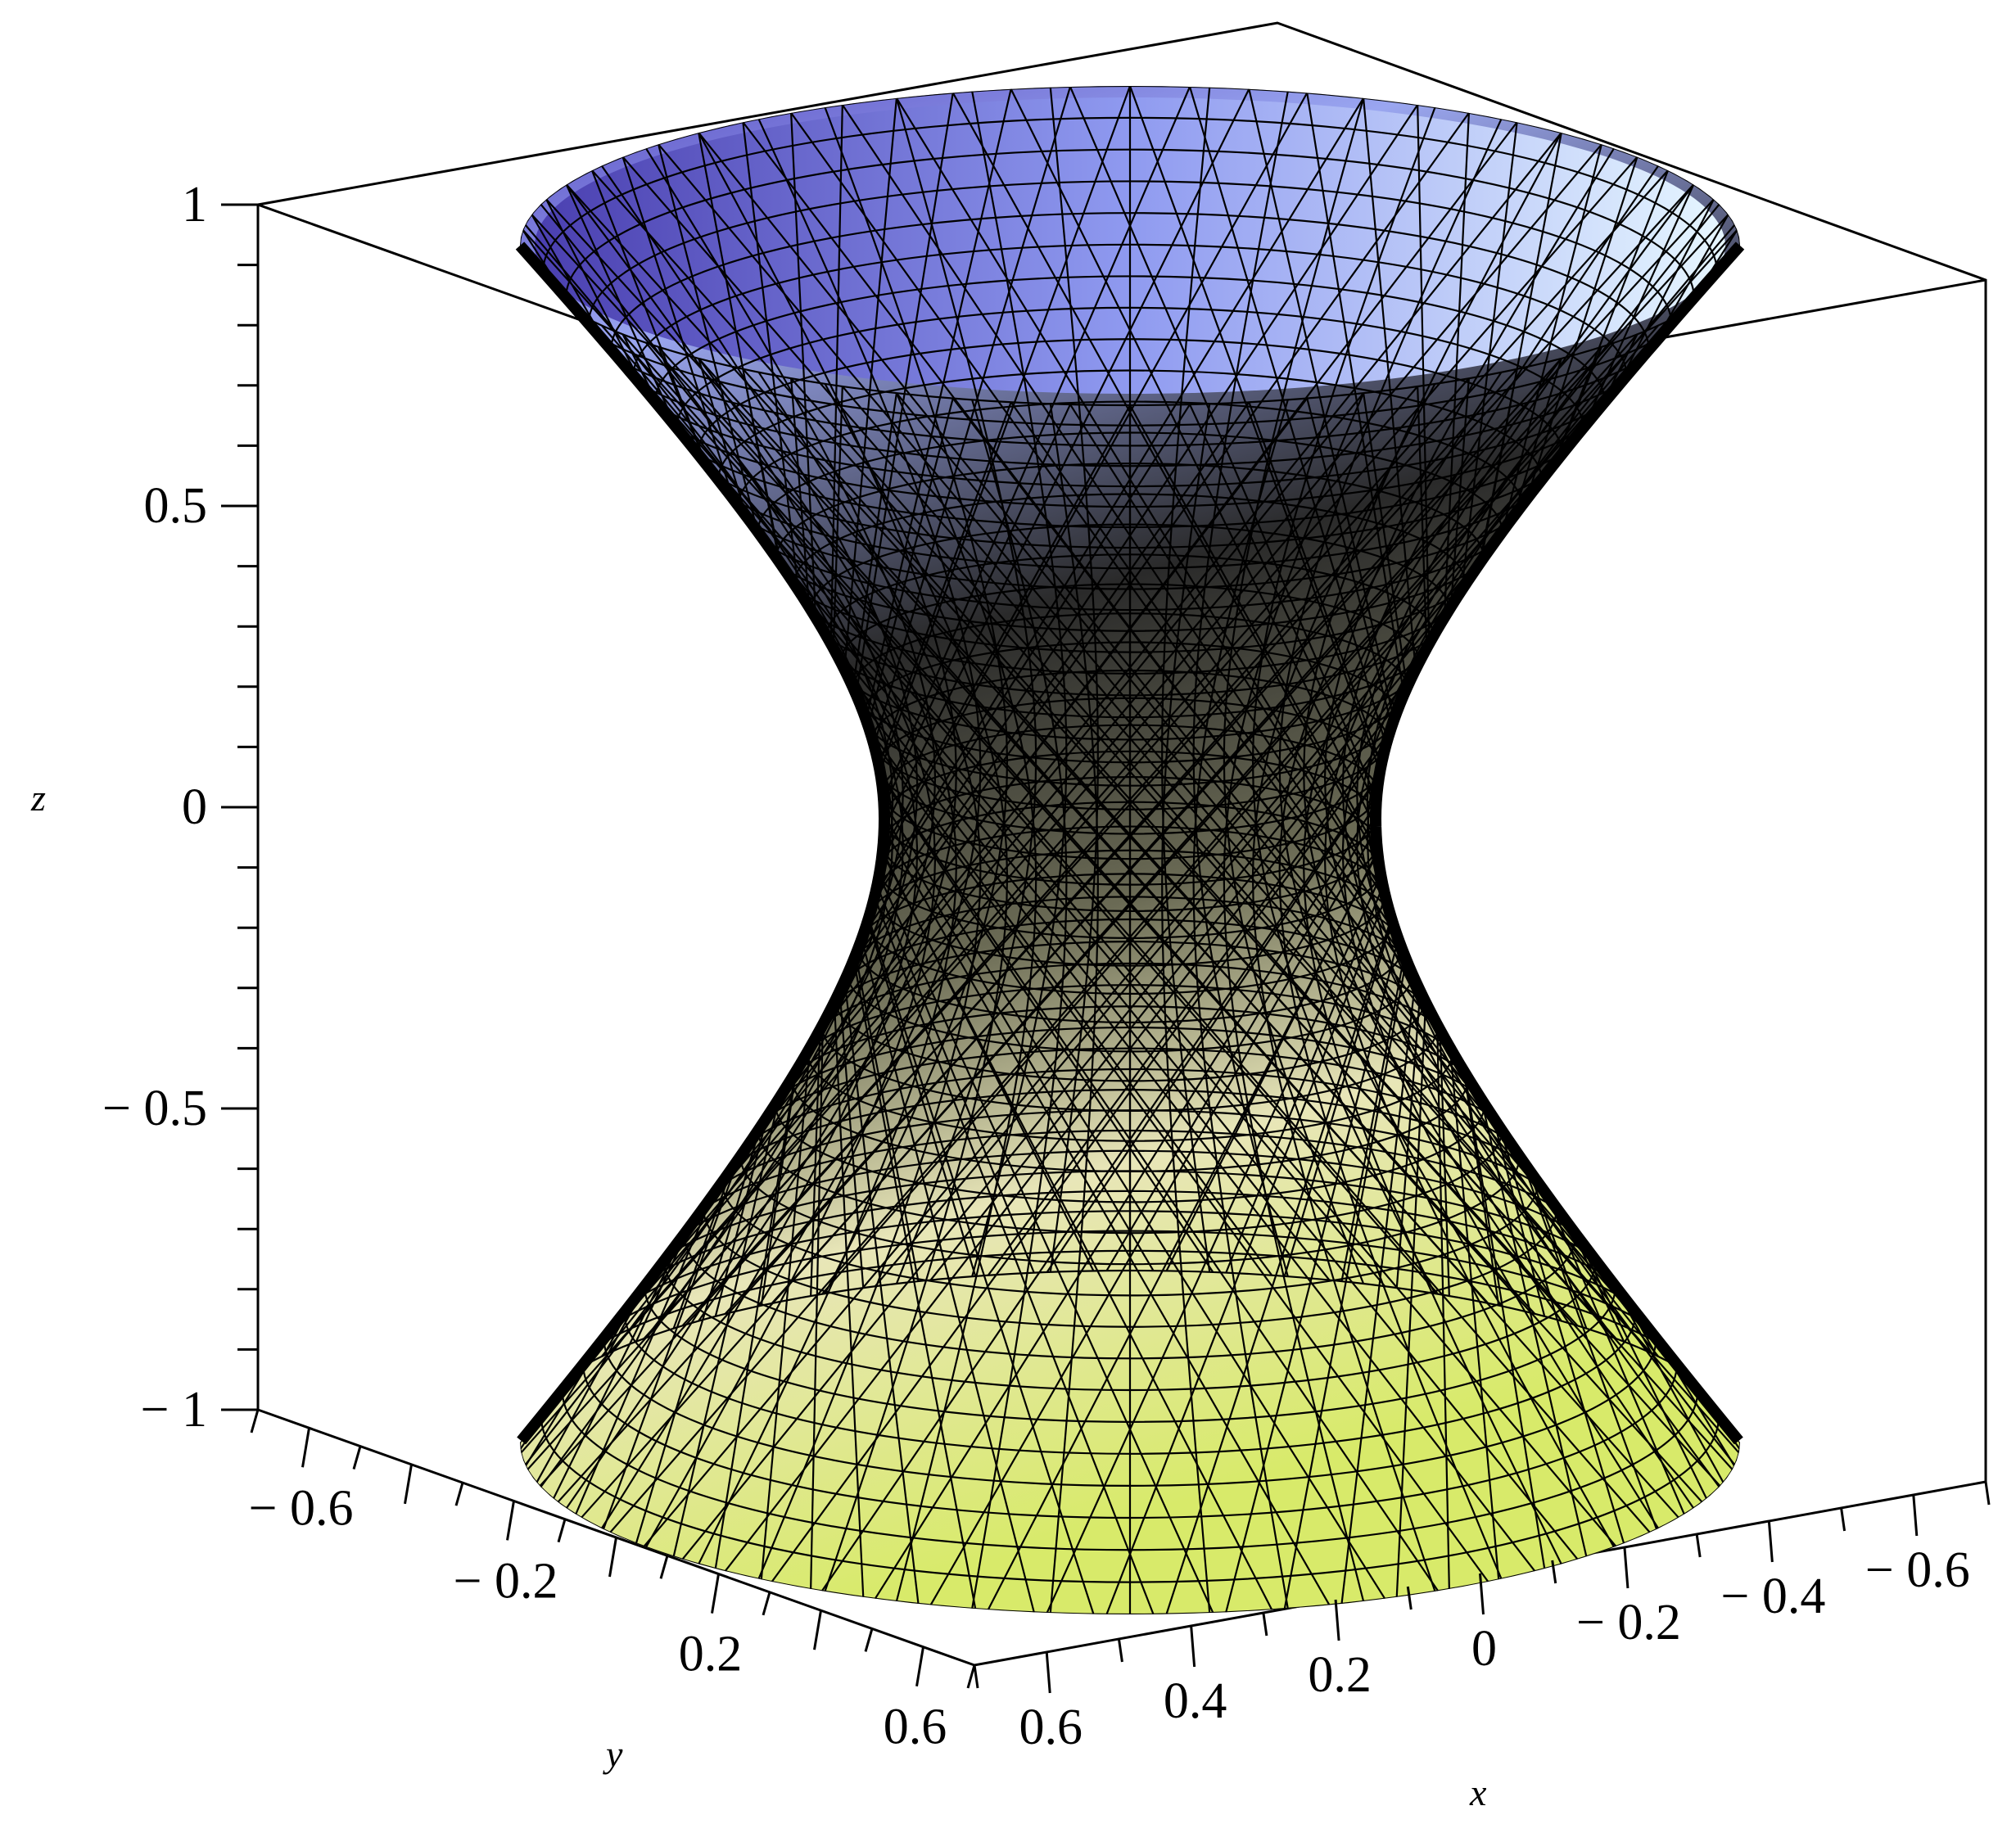 The height and width of the screenshot is (1833, 2016). Describe the element at coordinates (1484, 1649) in the screenshot. I see `x-tick-label: 0` at that location.